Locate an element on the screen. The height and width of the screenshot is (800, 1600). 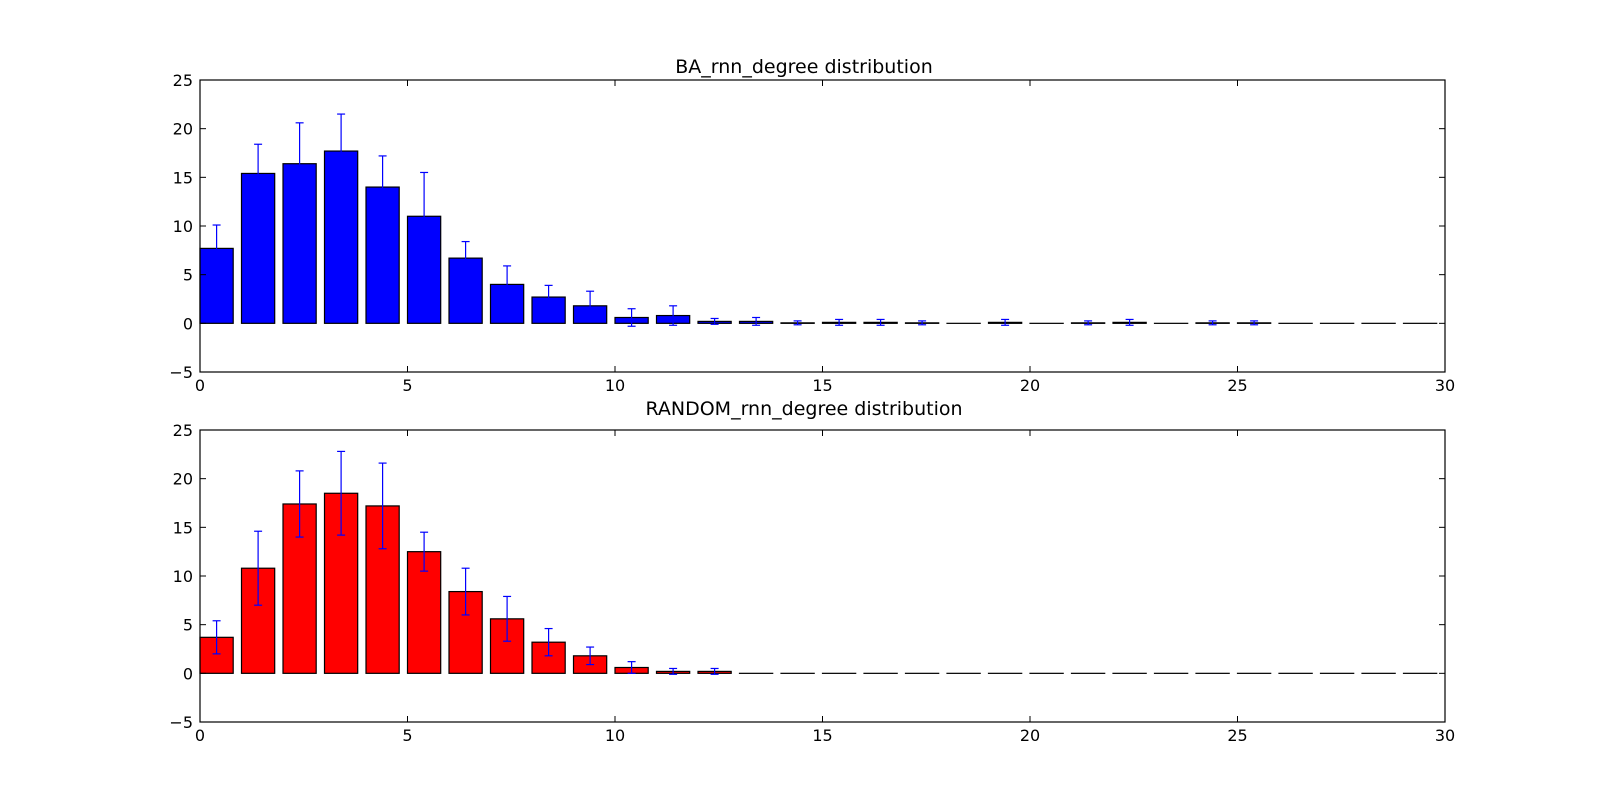
error-bars-group is located at coordinates (465, 562).